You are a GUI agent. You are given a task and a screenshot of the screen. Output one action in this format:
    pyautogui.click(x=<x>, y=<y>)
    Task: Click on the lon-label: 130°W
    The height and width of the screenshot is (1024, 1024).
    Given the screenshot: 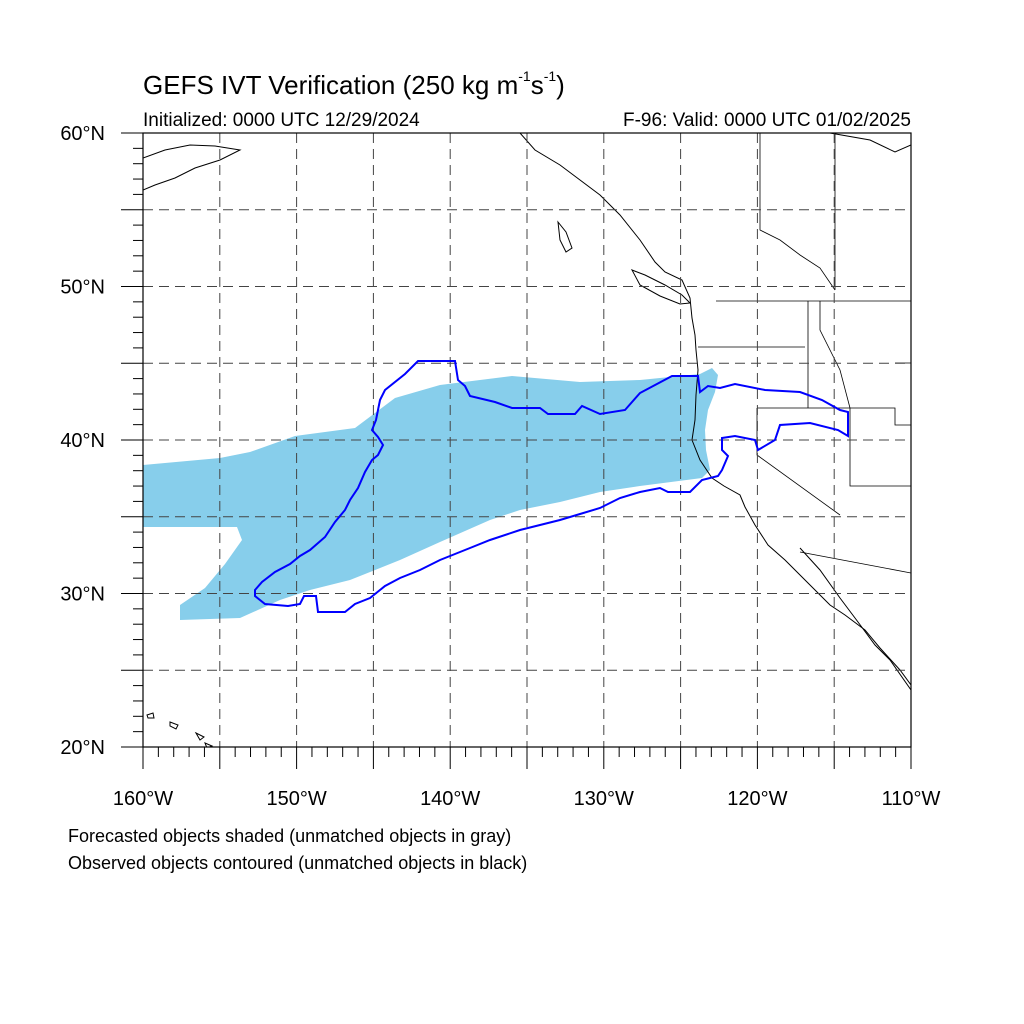 What is the action you would take?
    pyautogui.click(x=604, y=799)
    